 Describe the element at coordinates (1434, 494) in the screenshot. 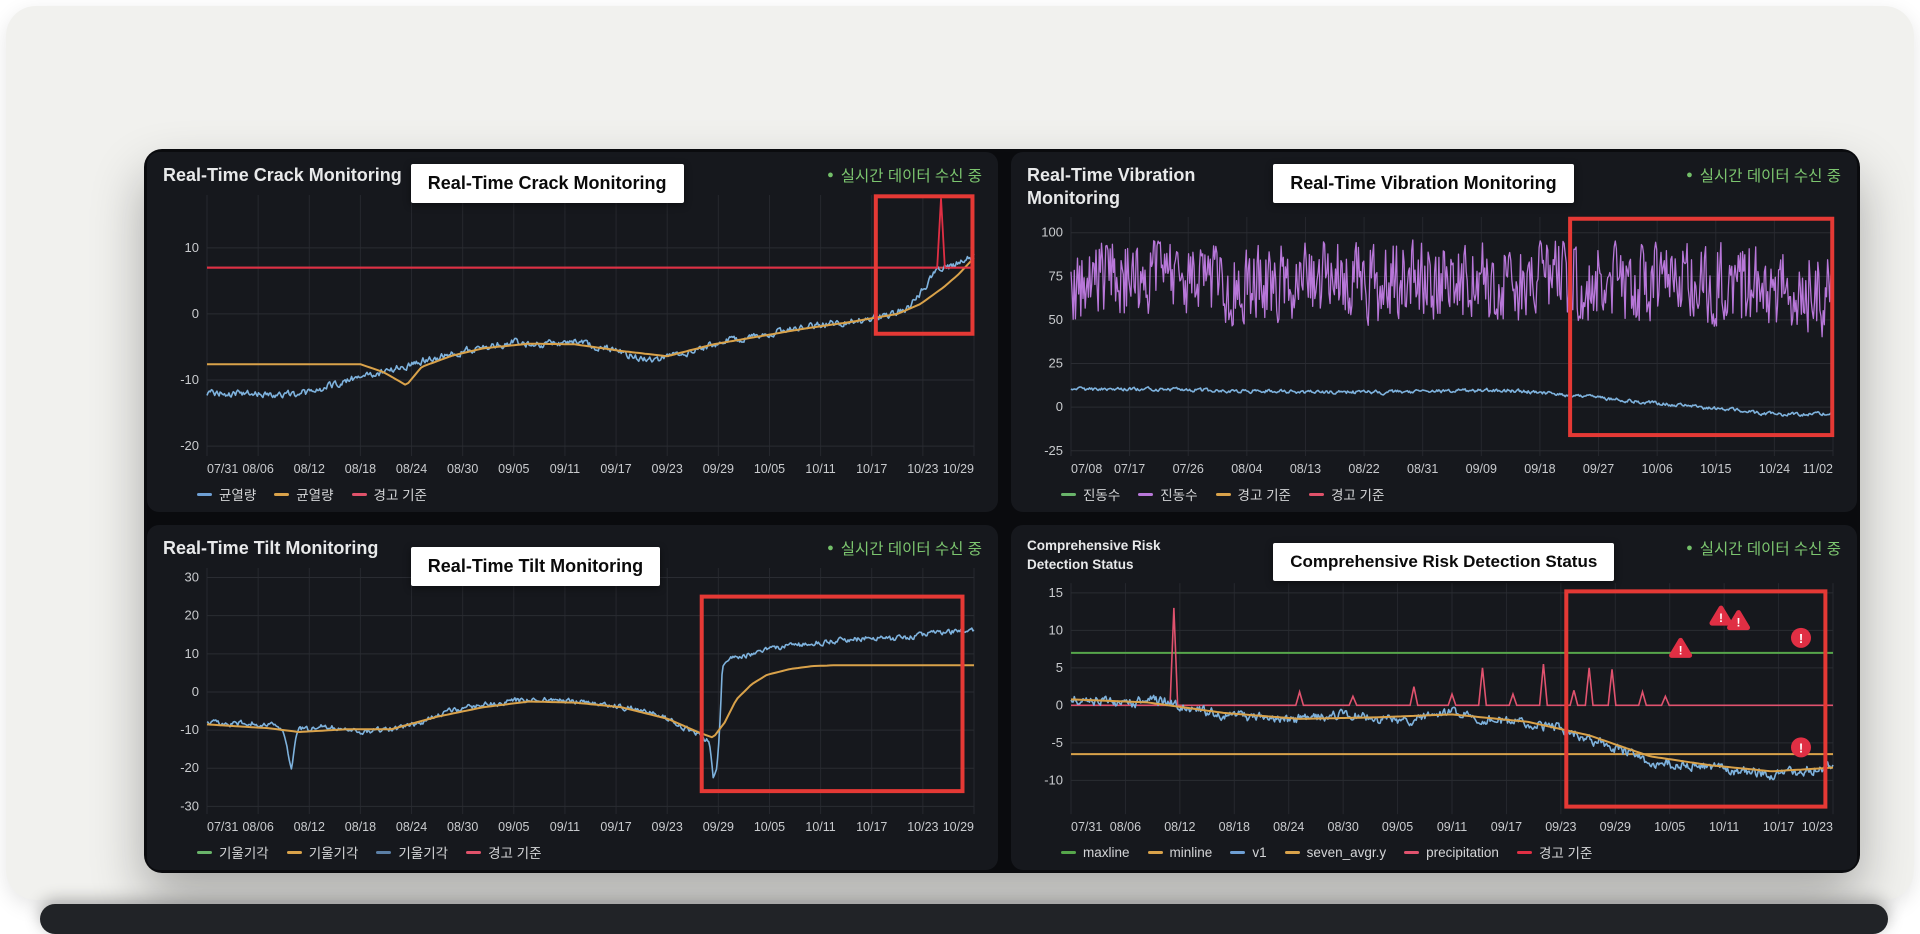

I see `chart-legend: 진동수 진동수 경고 기준 경고 기준` at that location.